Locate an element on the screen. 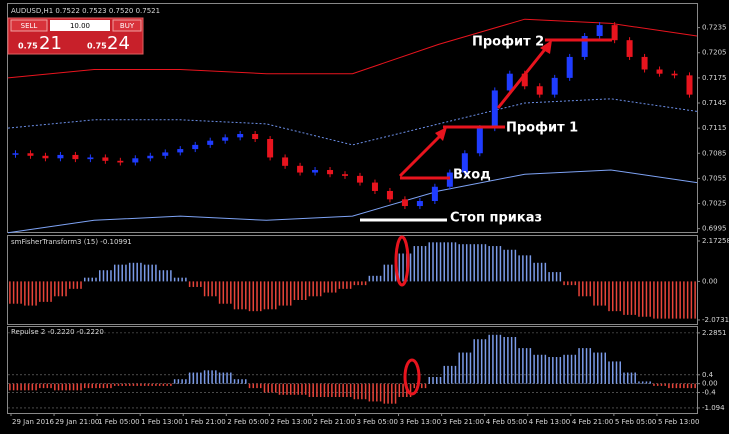 The height and width of the screenshot is (434, 729). lot-input is located at coordinates (80, 25).